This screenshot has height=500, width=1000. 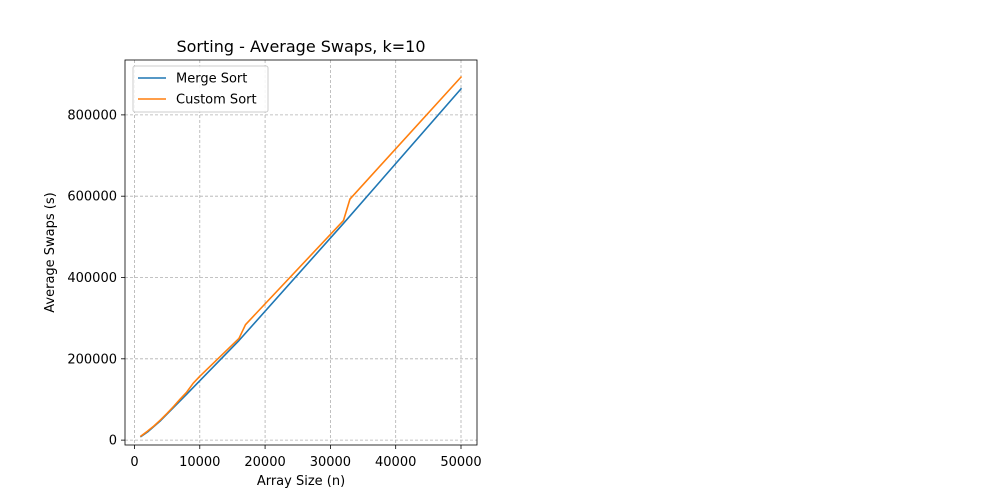 I want to click on legend-label: Custom Sort, so click(x=216, y=100).